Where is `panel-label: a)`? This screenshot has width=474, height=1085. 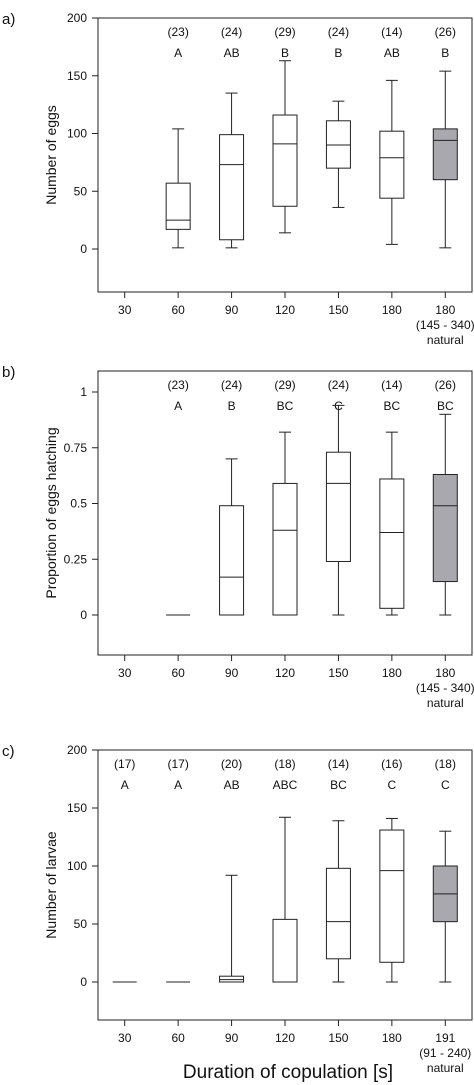 panel-label: a) is located at coordinates (8, 19).